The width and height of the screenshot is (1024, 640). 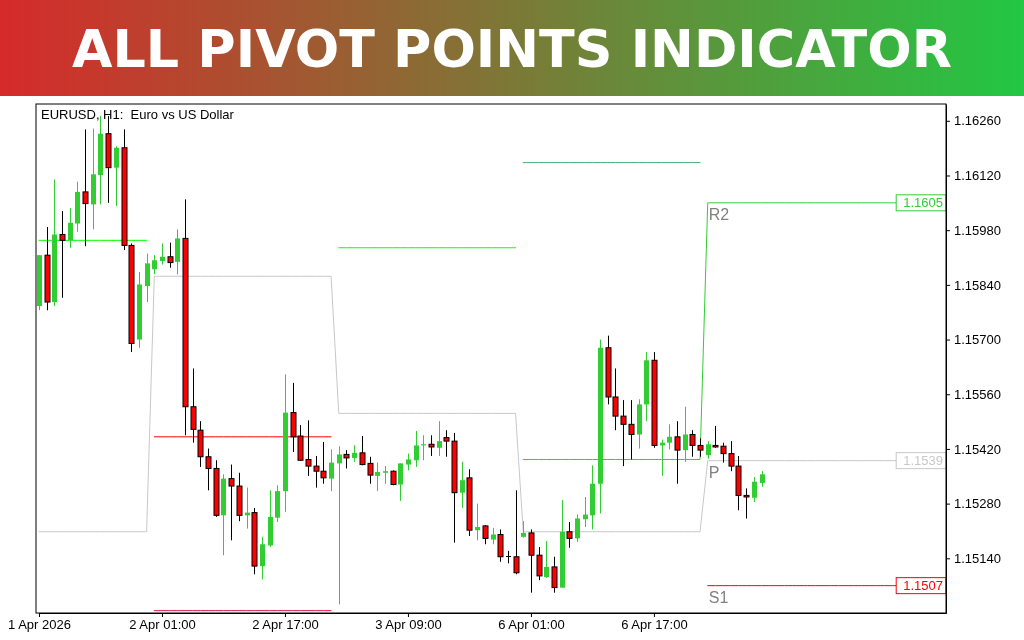 I want to click on y-tick-label: 1.16260, so click(x=977, y=121).